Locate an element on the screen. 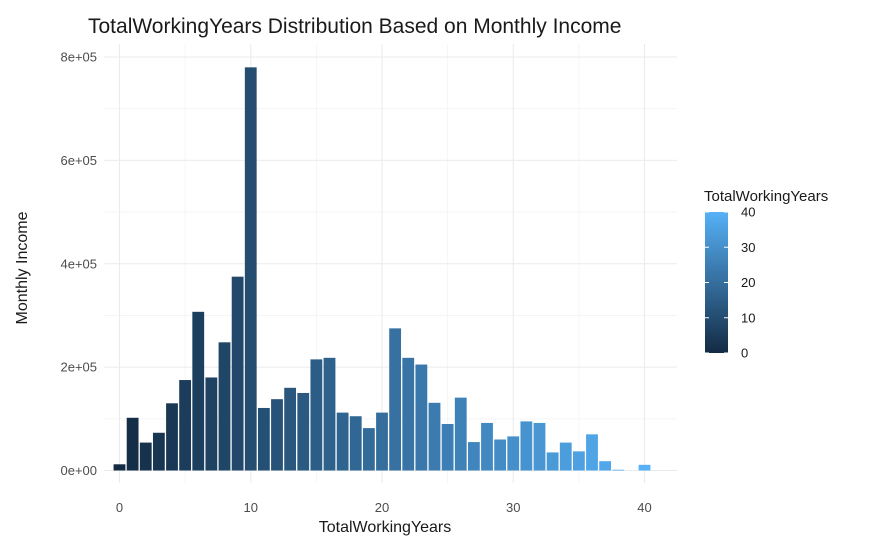 The width and height of the screenshot is (878, 547). legend-label: 10 is located at coordinates (748, 317).